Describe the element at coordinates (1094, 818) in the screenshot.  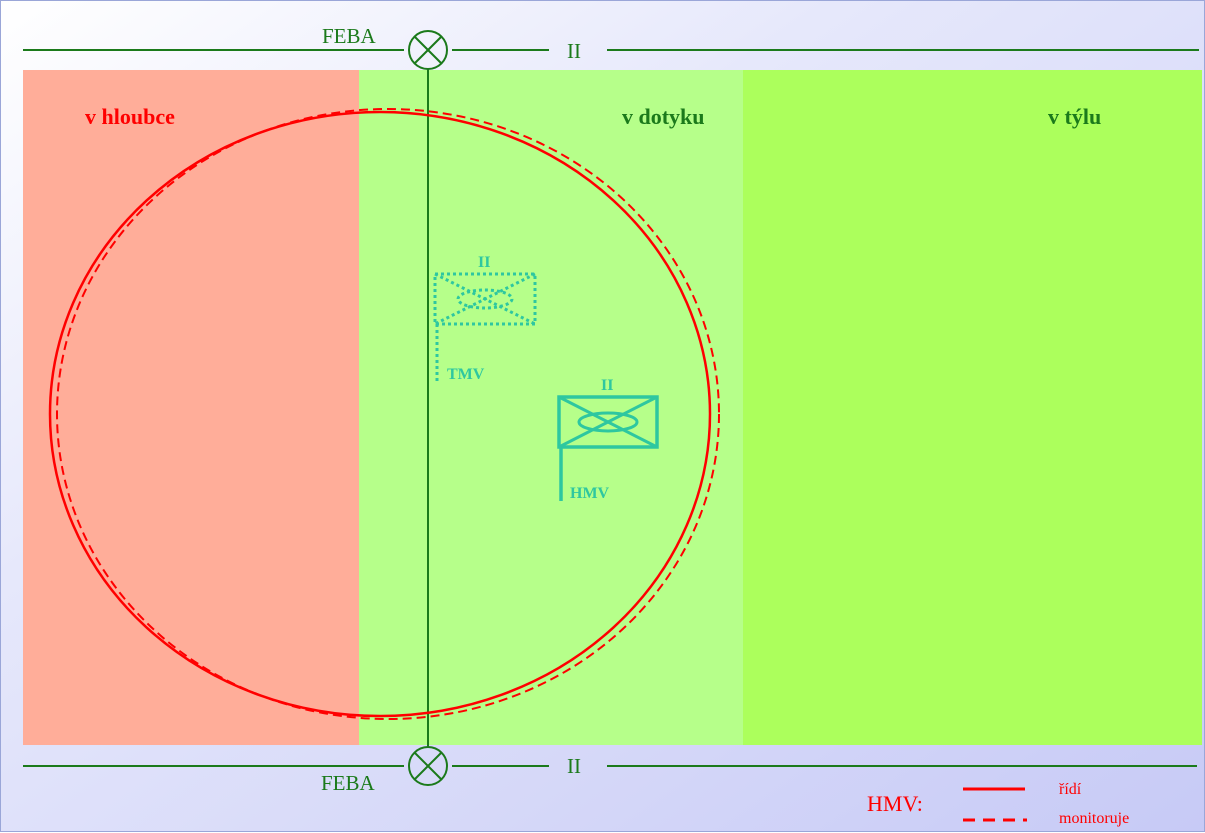
I see `legend-dashed-label: monitoruje` at that location.